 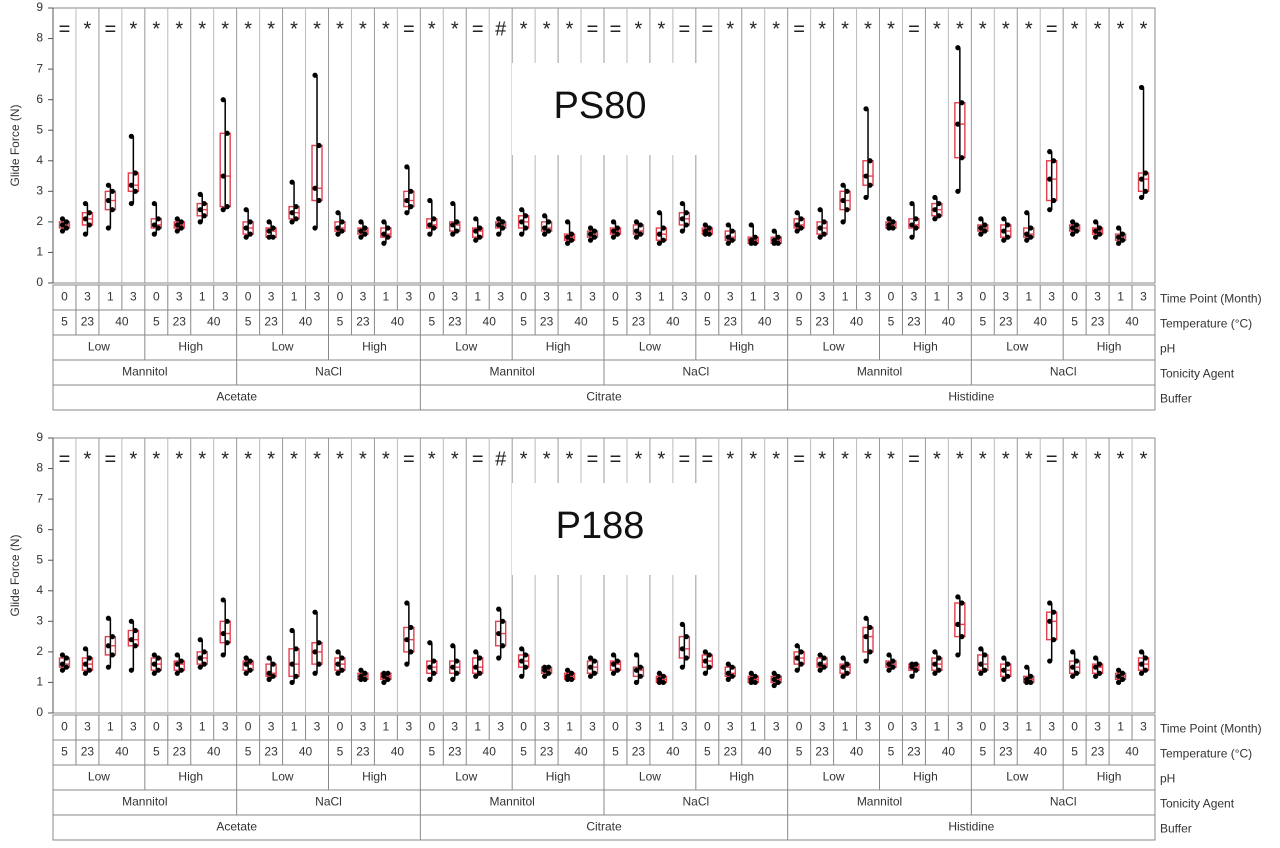 What do you see at coordinates (1052, 29) in the screenshot?
I see `significance-marker: =` at bounding box center [1052, 29].